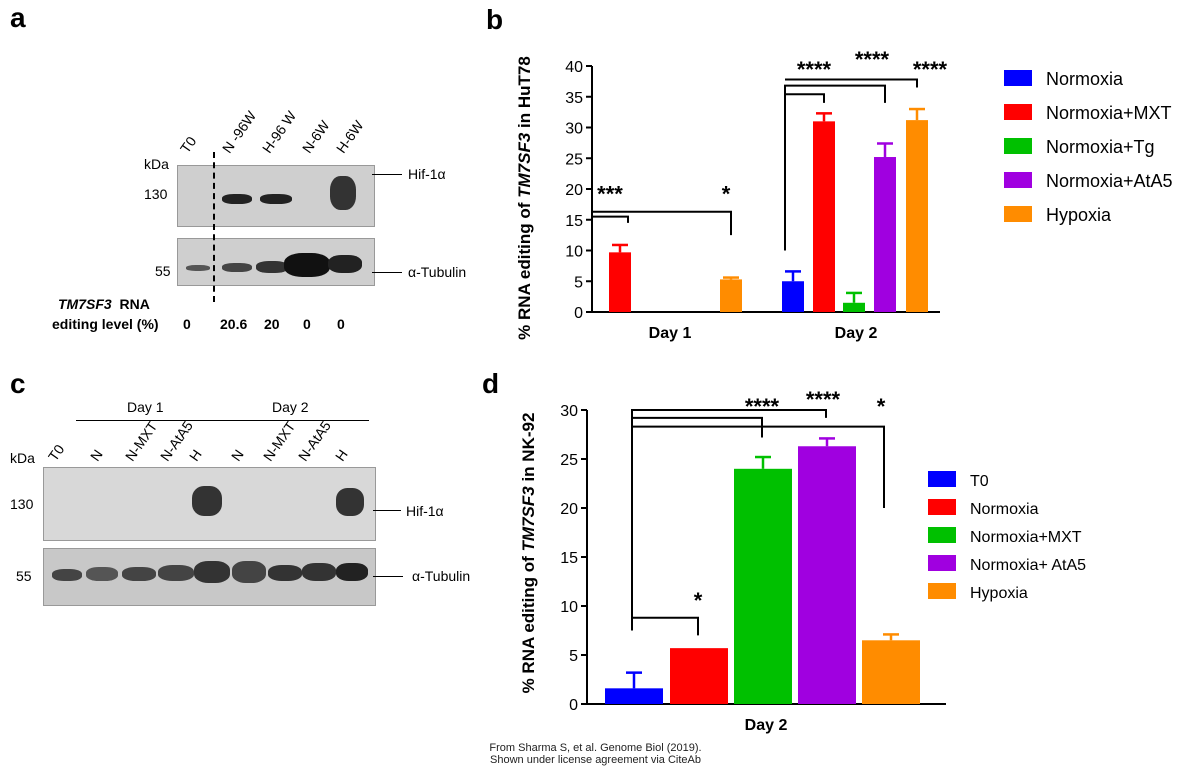 The width and height of the screenshot is (1191, 771). What do you see at coordinates (134, 304) in the screenshot?
I see `rna-word: RNA` at bounding box center [134, 304].